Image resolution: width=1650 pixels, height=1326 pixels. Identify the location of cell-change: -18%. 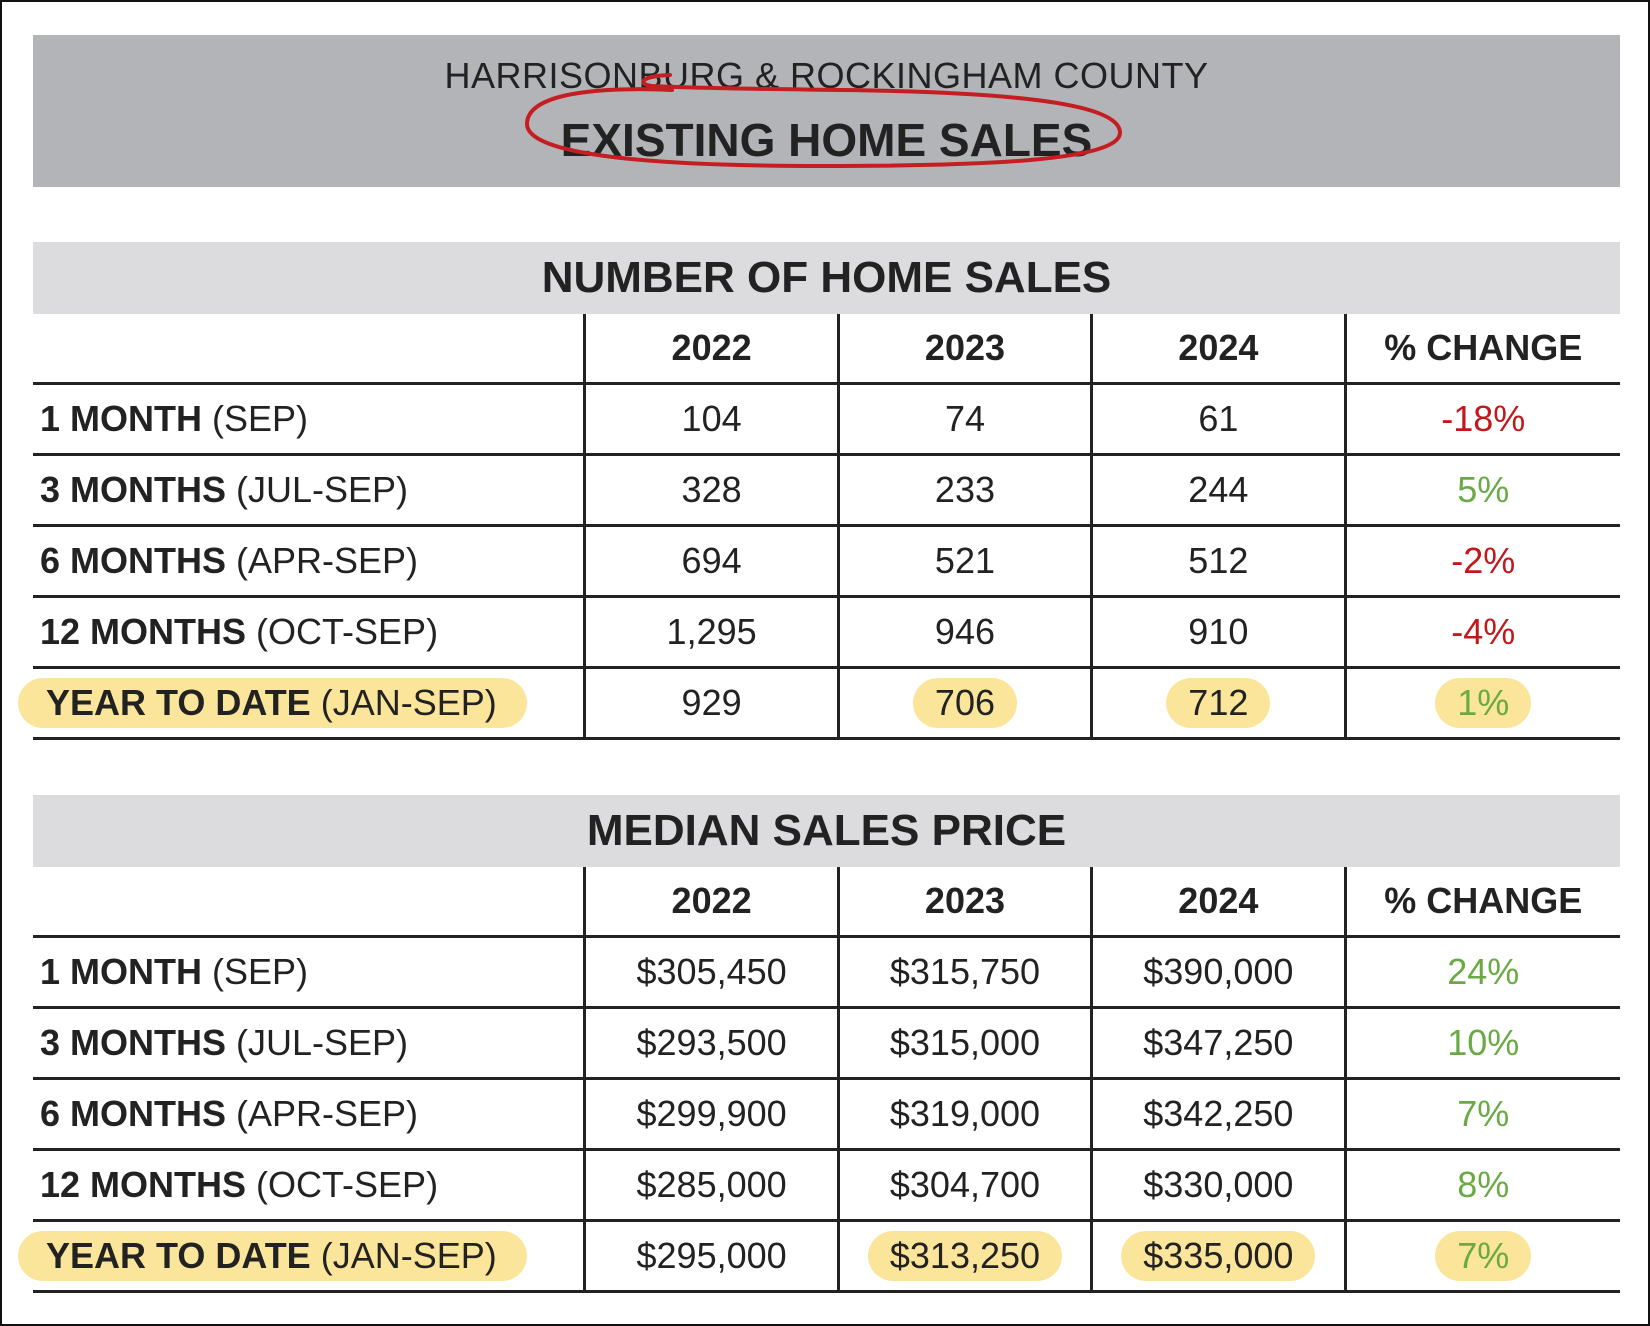
(1481, 419).